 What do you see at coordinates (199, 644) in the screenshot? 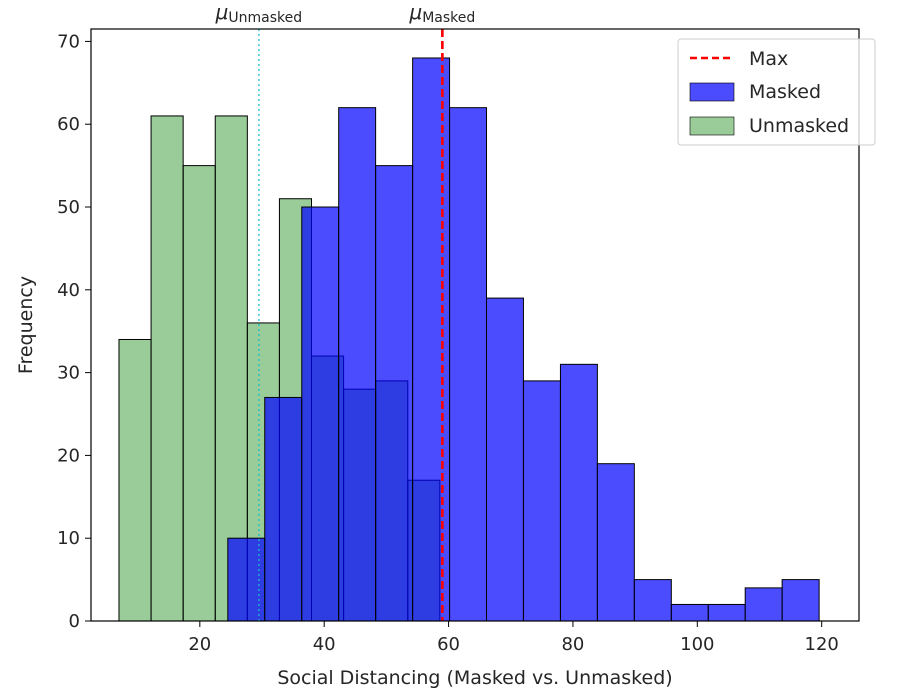
I see `x-tick-label: 20` at bounding box center [199, 644].